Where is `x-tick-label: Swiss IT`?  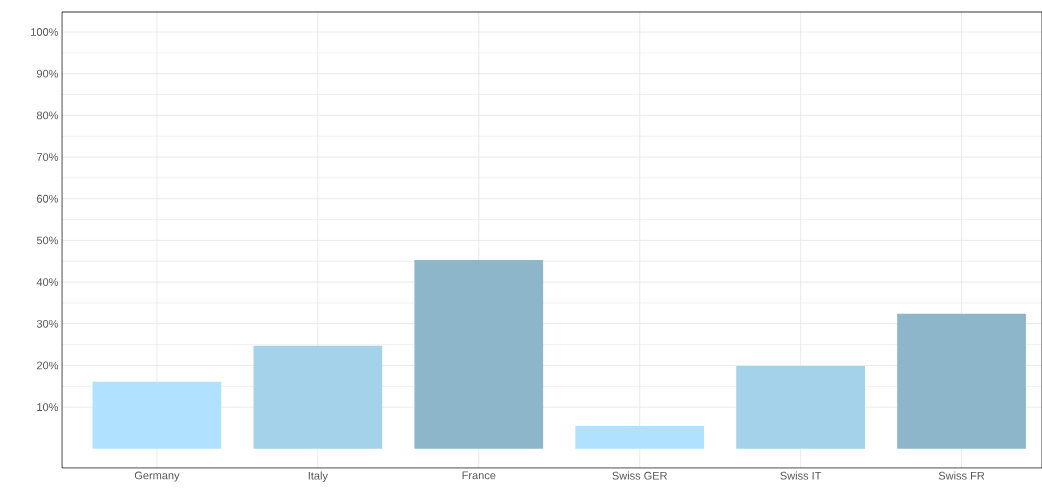
x-tick-label: Swiss IT is located at coordinates (801, 475).